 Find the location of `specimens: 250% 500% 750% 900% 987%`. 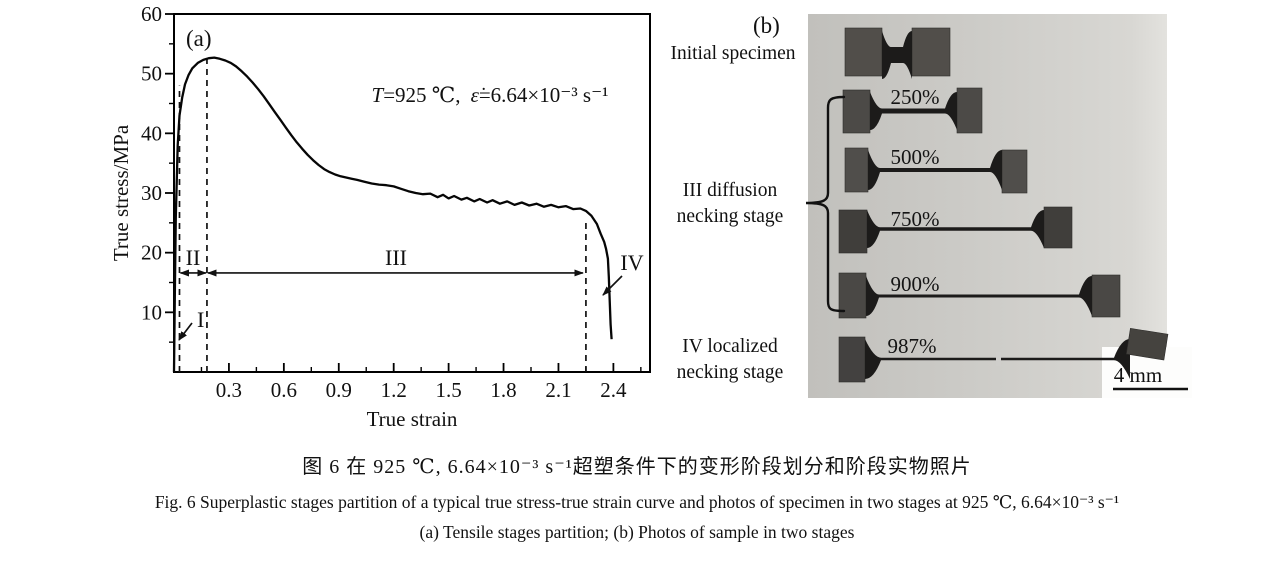

specimens: 250% 500% 750% 900% 987% is located at coordinates (984, 205).